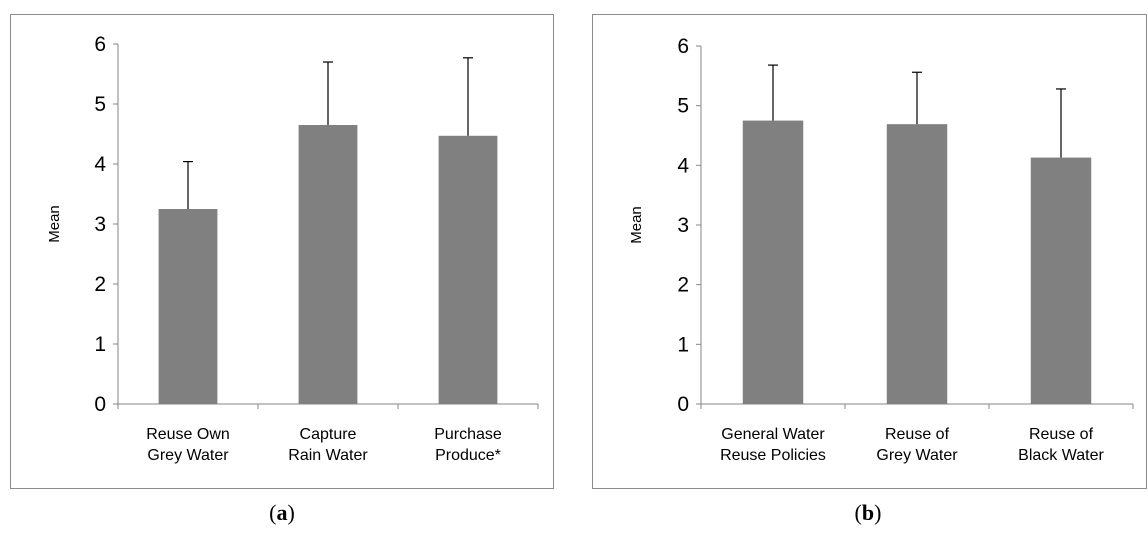 The height and width of the screenshot is (538, 1148). What do you see at coordinates (100, 104) in the screenshot?
I see `y-tick-label: 5` at bounding box center [100, 104].